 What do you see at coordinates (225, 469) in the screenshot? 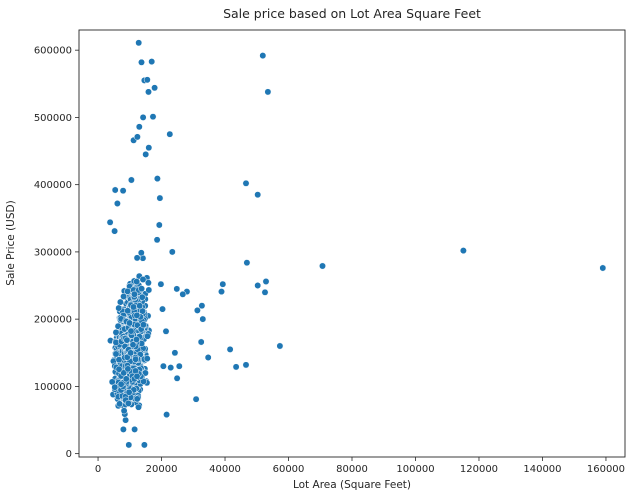
I see `x-tick-label: 40000` at bounding box center [225, 469].